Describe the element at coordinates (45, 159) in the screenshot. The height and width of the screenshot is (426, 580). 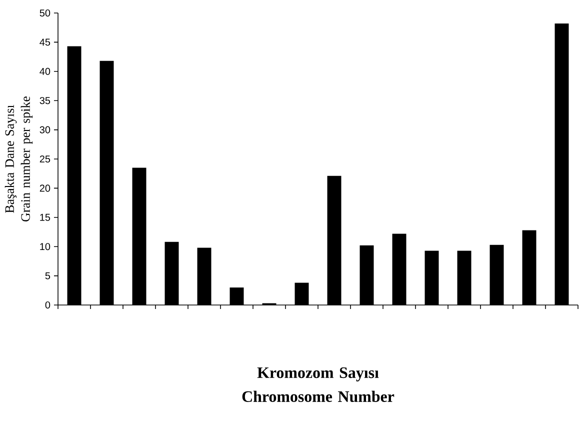
I see `y-tick-label: 25` at that location.